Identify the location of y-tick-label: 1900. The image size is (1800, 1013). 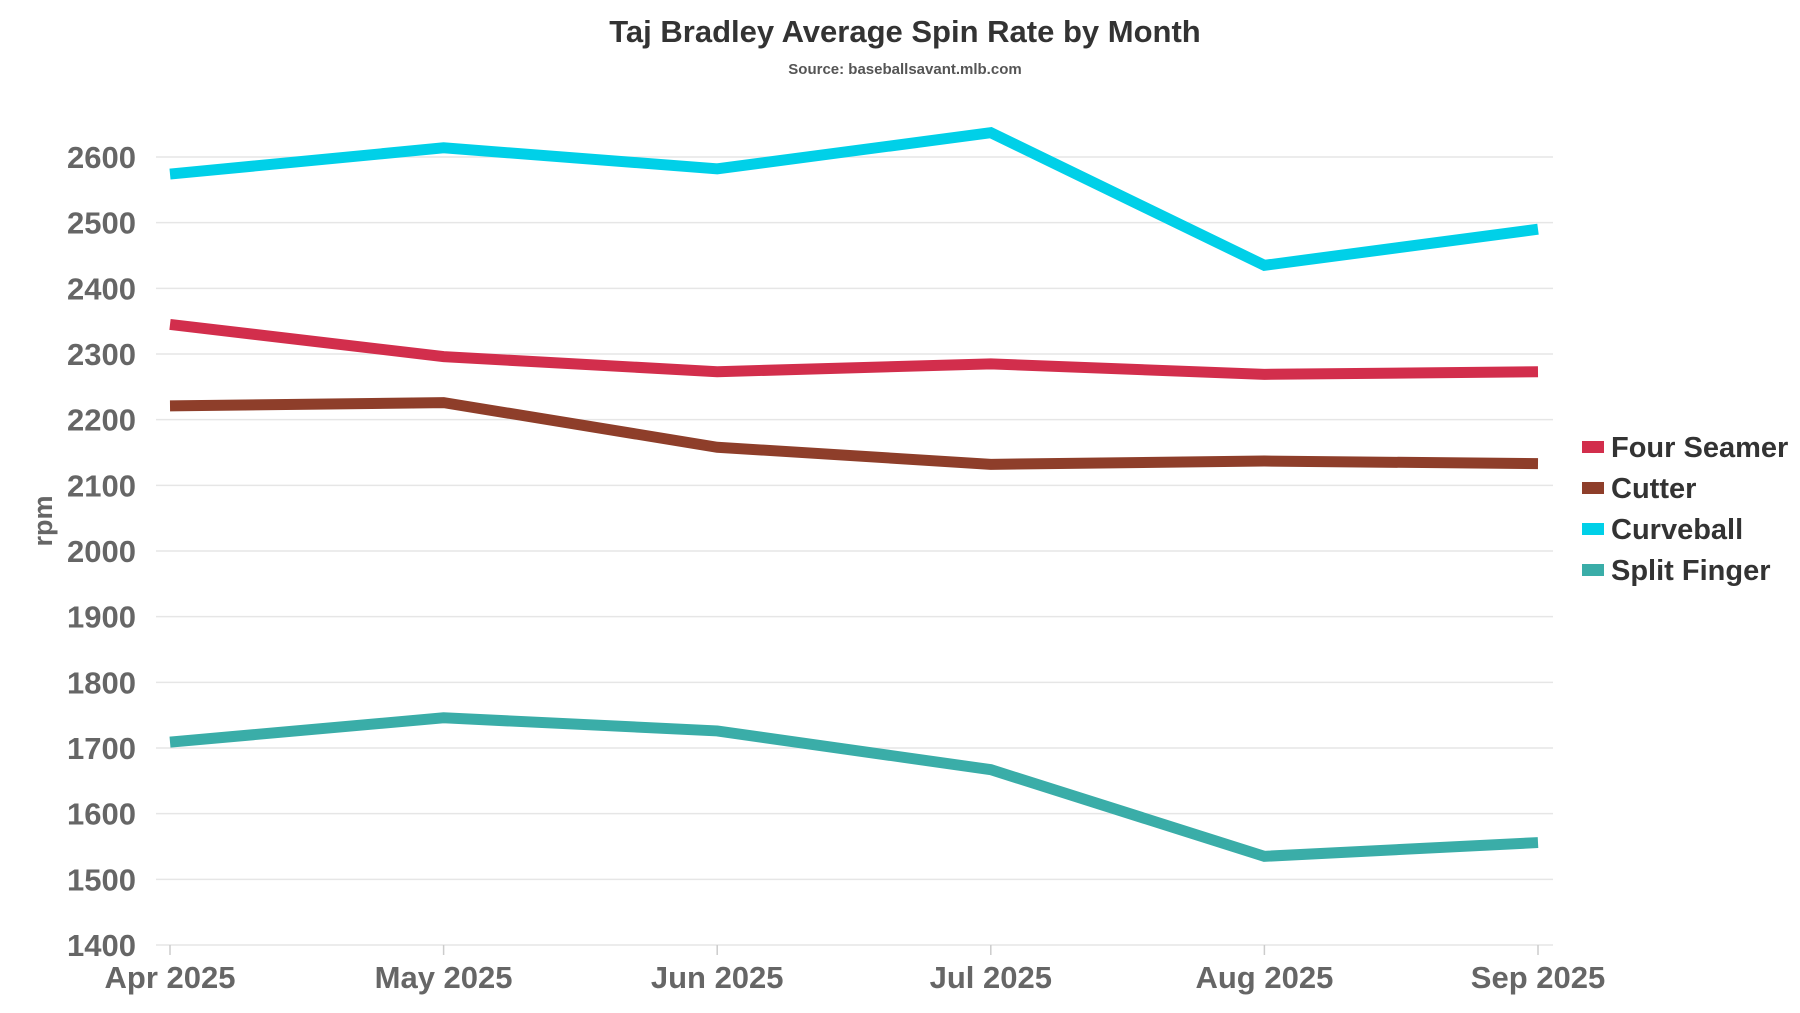
(101, 617).